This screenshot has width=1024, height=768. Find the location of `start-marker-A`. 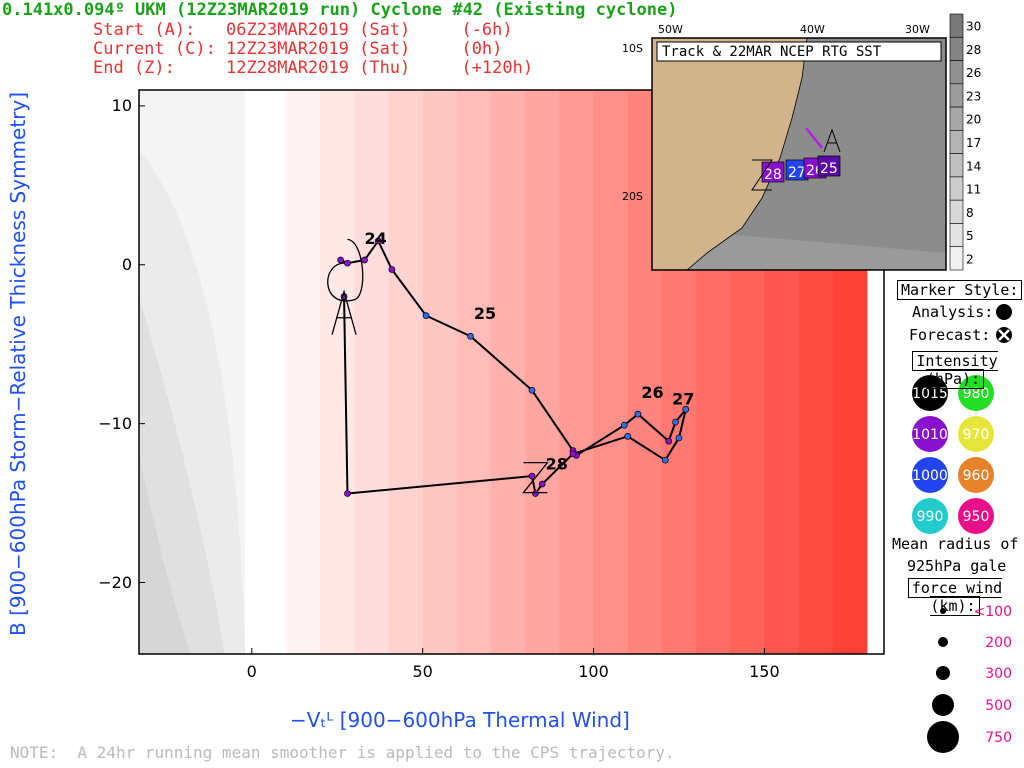

start-marker-A is located at coordinates (344, 312).